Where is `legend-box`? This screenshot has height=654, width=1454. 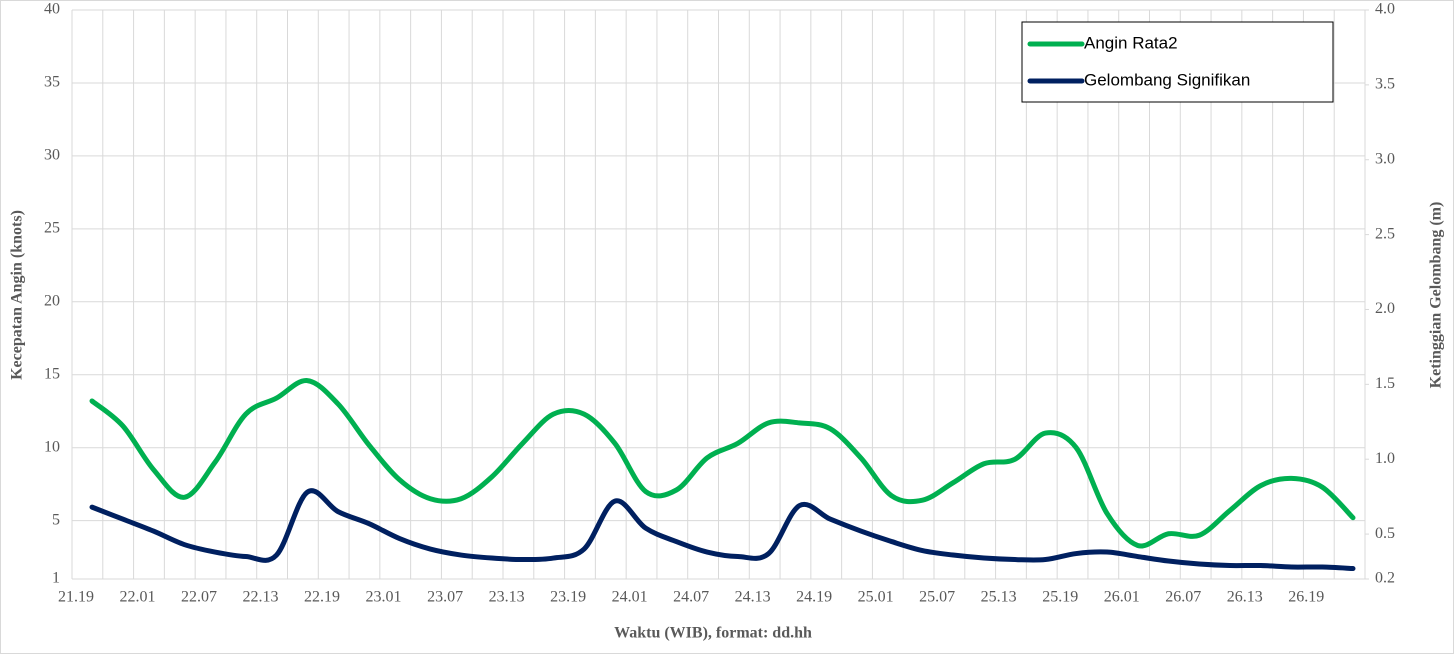 legend-box is located at coordinates (1177, 62).